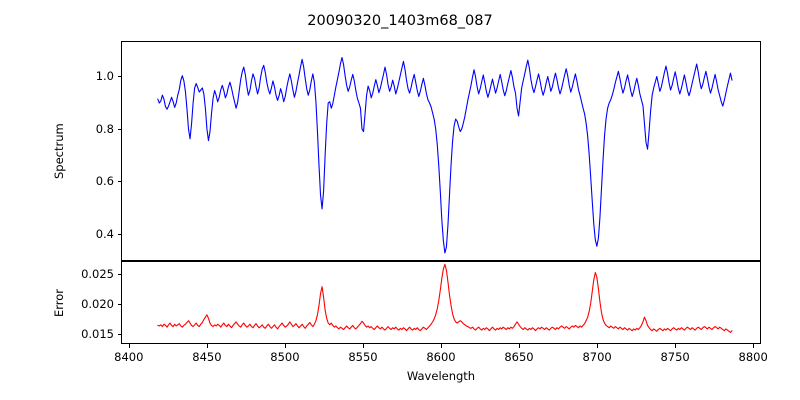 Image resolution: width=800 pixels, height=400 pixels. I want to click on x-tick-label: 8650, so click(519, 357).